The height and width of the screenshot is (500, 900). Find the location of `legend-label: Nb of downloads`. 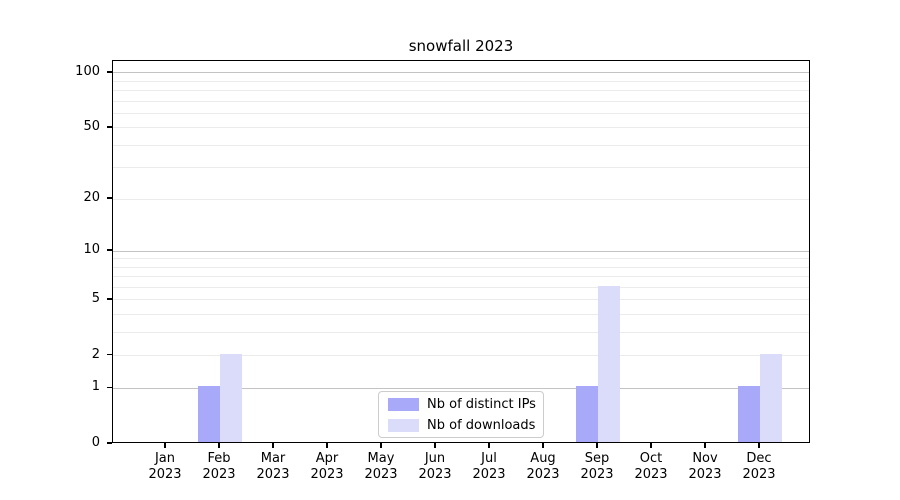

legend-label: Nb of downloads is located at coordinates (481, 425).